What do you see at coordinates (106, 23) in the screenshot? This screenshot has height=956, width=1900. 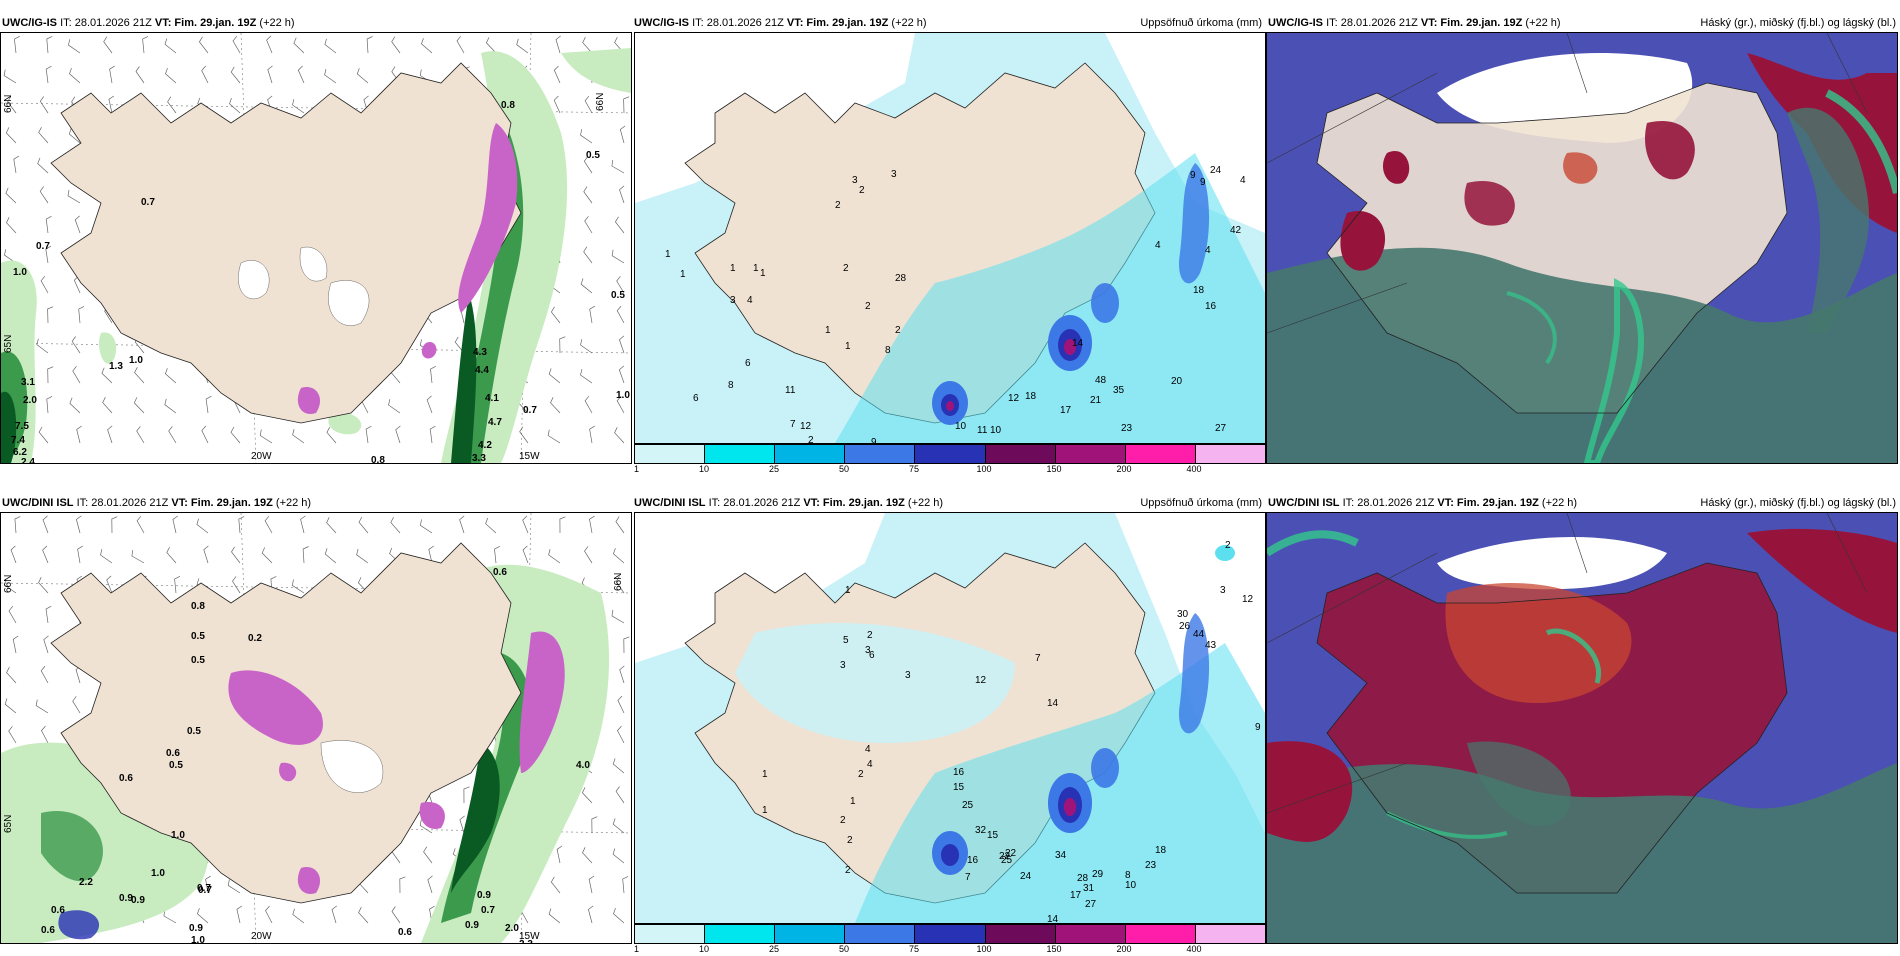 I see `init-time: IT: 28.01.2026 21Z` at bounding box center [106, 23].